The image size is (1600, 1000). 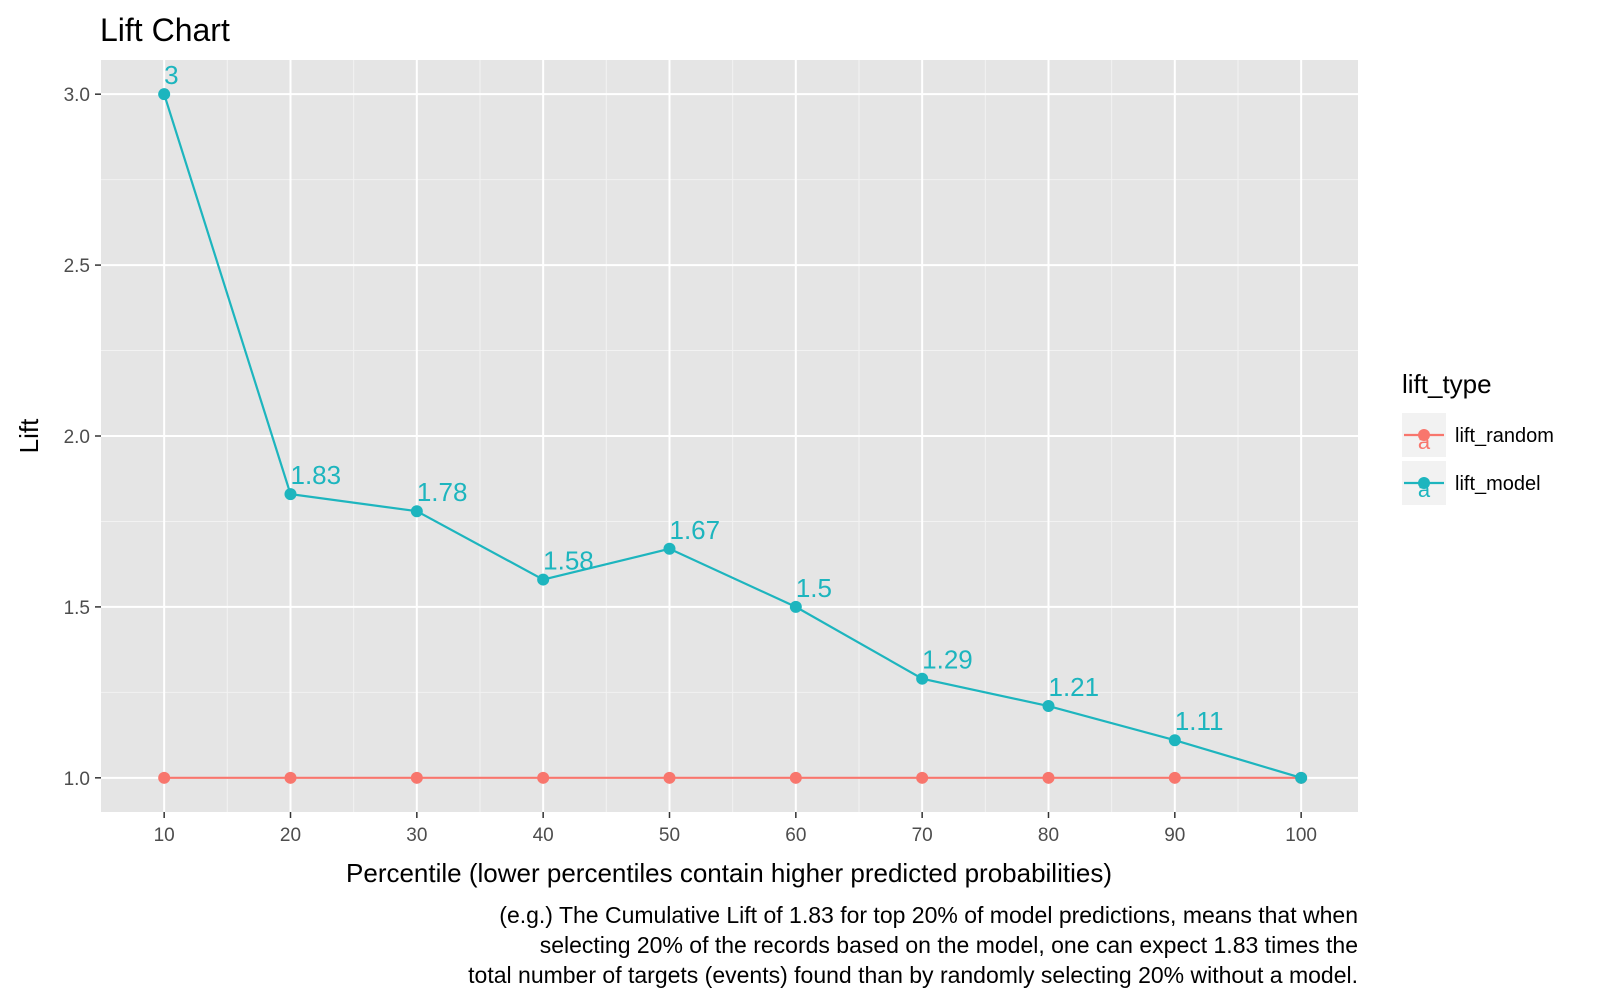 I want to click on data-label-lift_model: 1.67, so click(x=694, y=530).